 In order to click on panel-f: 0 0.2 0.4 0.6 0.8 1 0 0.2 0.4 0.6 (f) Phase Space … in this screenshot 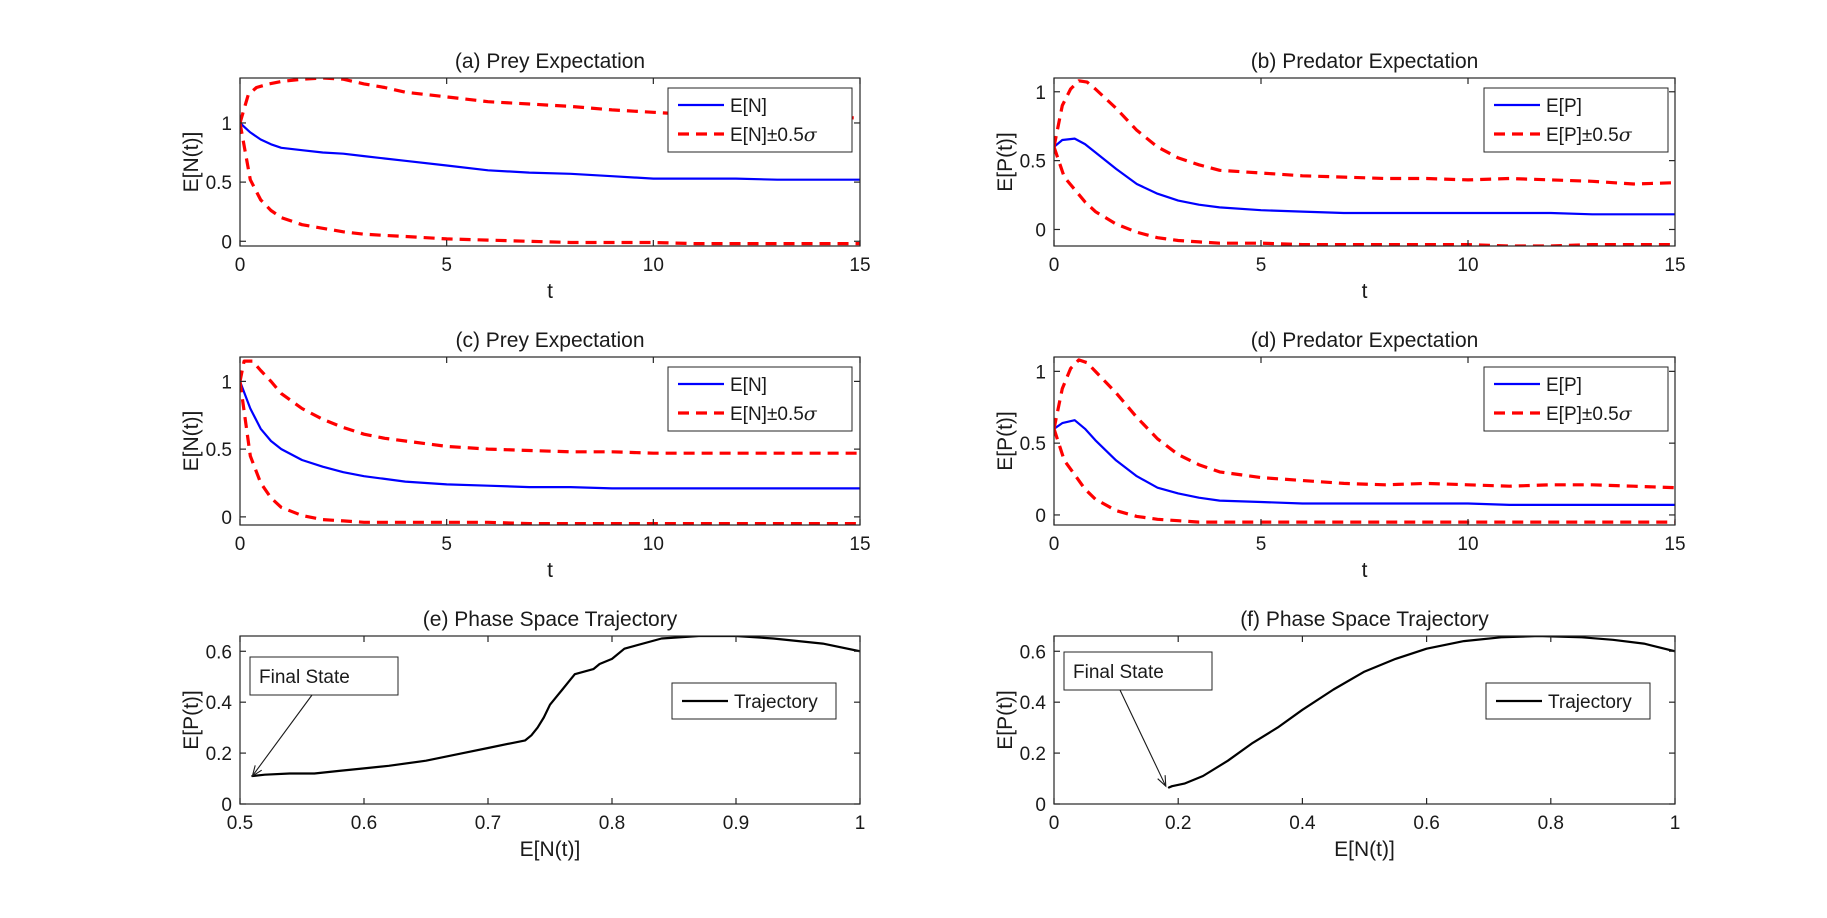, I will do `click(1337, 734)`.